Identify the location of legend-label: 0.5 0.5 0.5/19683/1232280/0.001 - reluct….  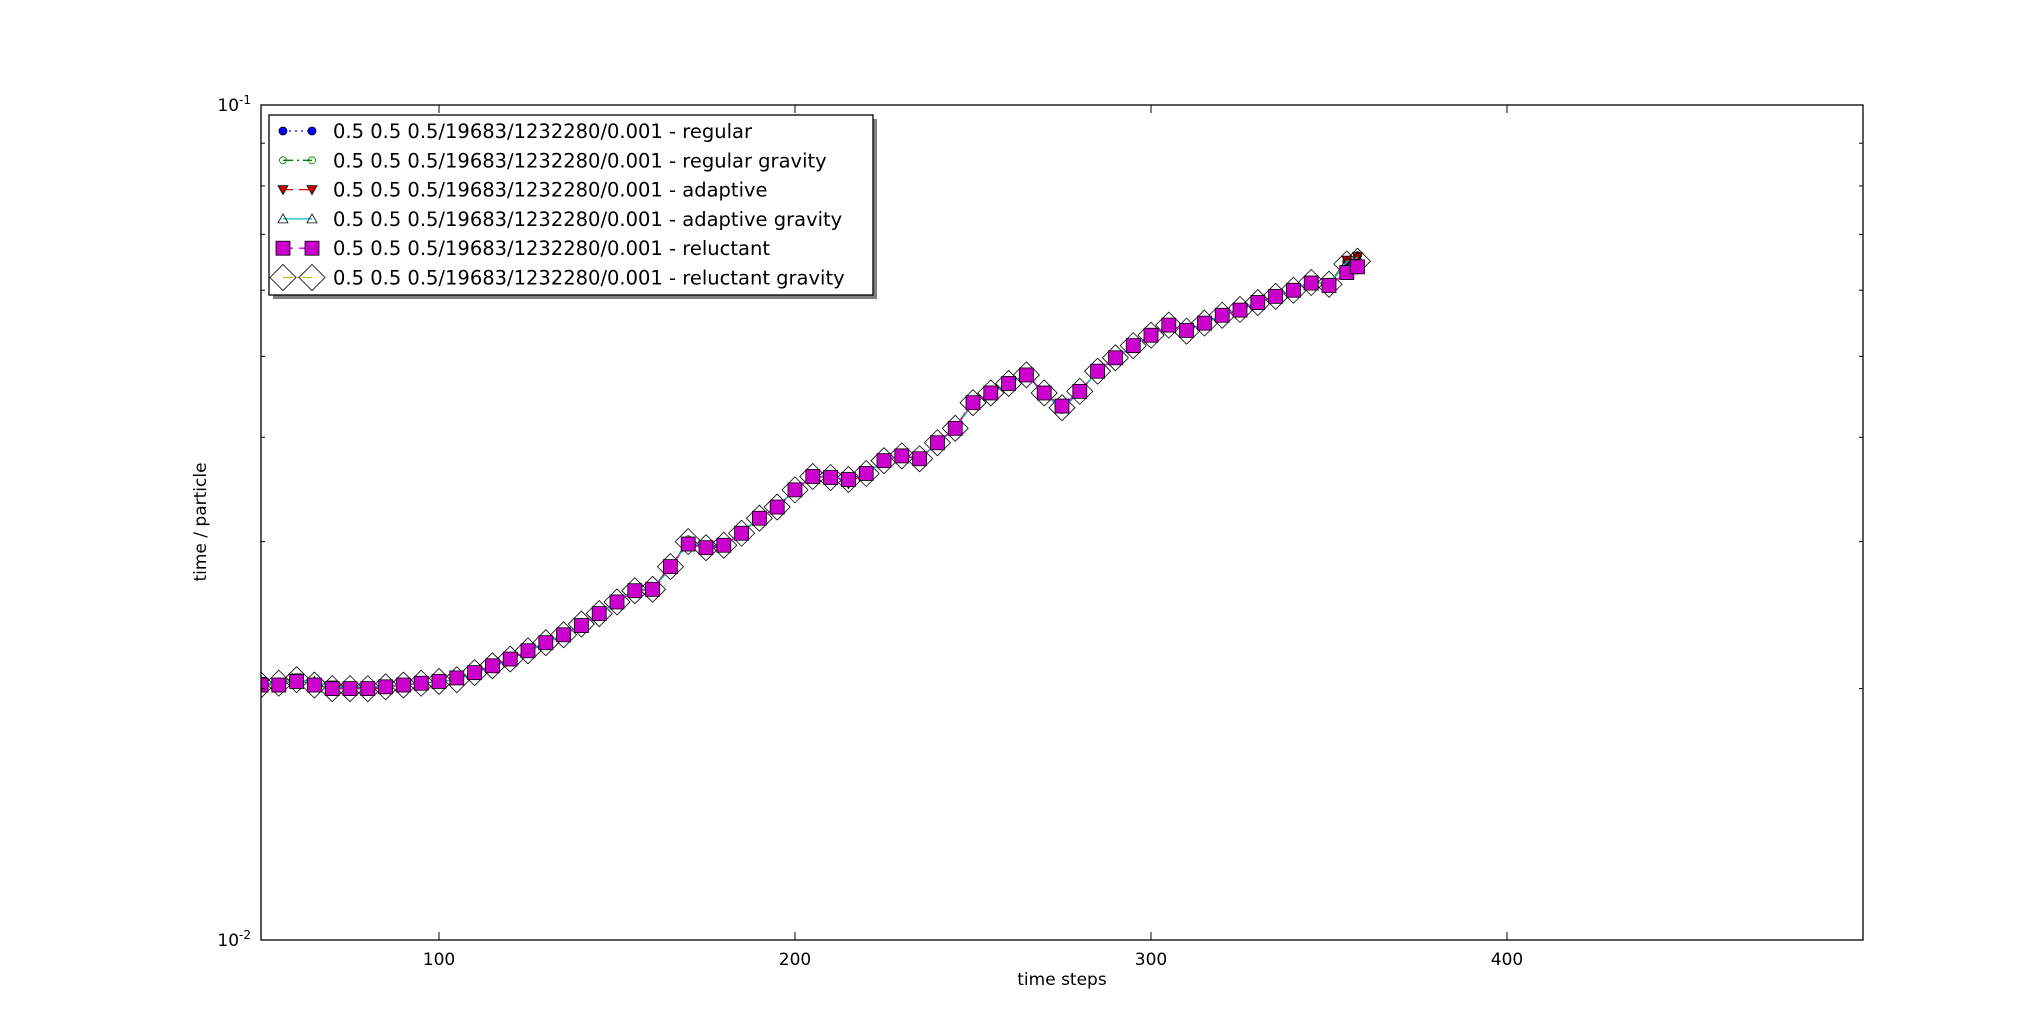
(589, 278).